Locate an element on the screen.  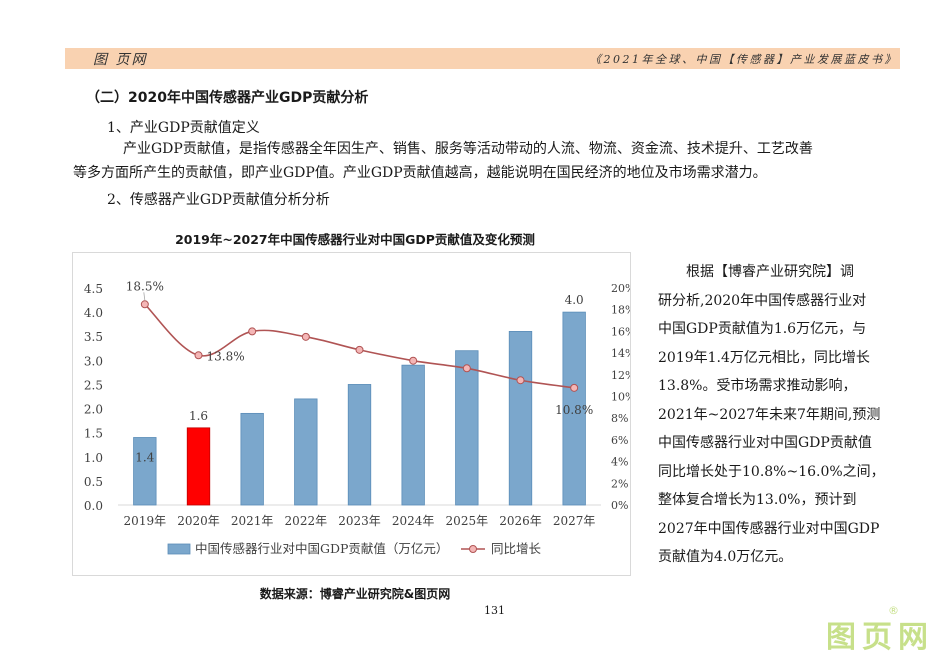
bar-data-label: 1.6 is located at coordinates (198, 416).